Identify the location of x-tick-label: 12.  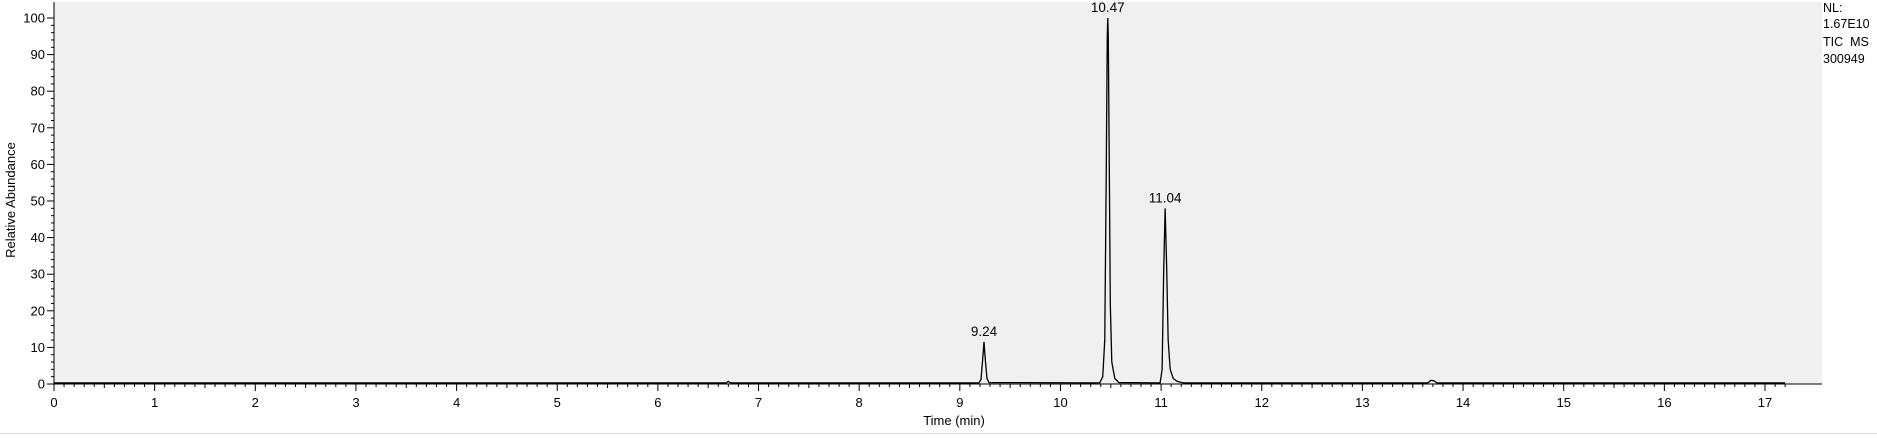
(1262, 402).